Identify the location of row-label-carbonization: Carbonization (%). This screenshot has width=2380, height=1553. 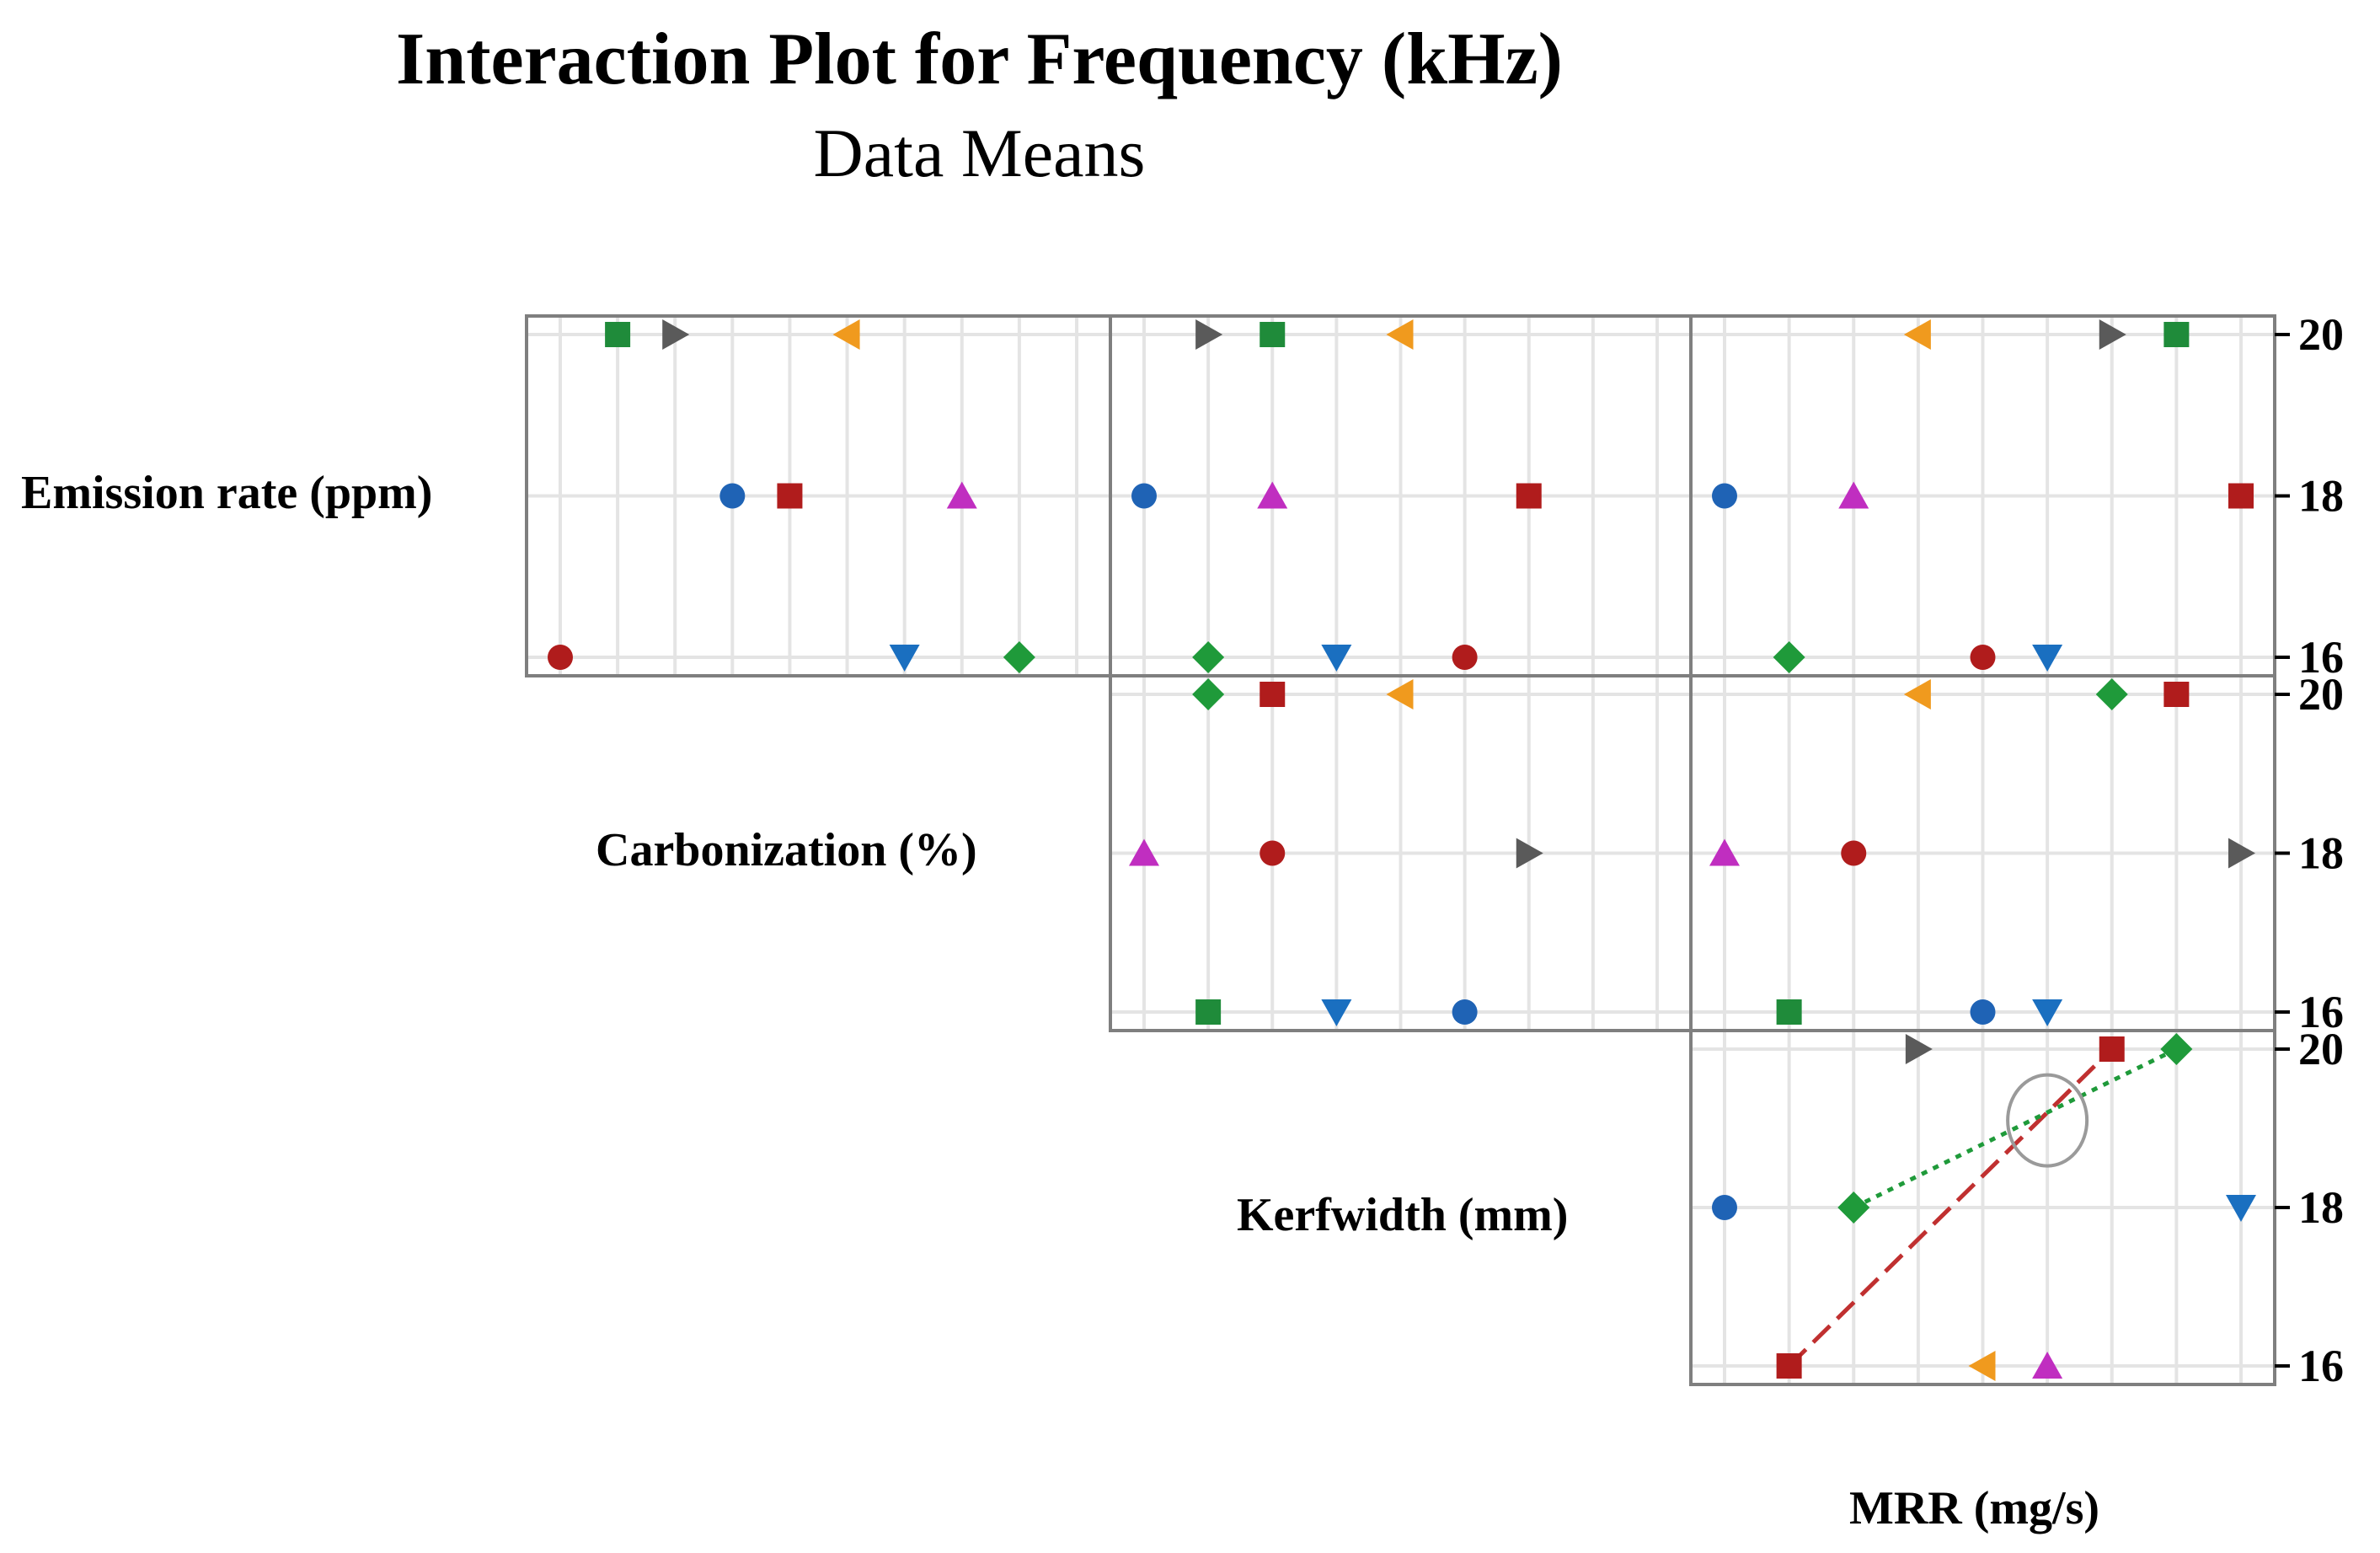
(786, 850).